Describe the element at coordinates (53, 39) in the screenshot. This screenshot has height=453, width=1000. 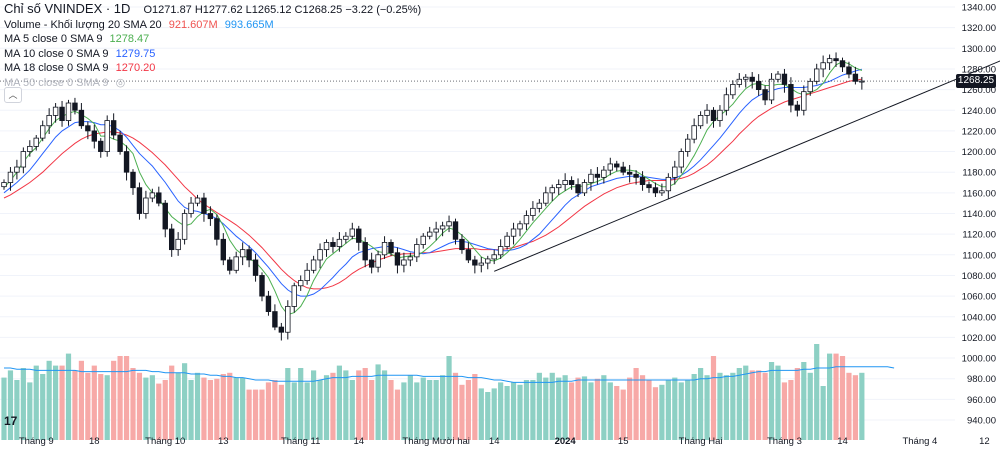
I see `ma5-label: MA 5 close 0 SMA 9` at that location.